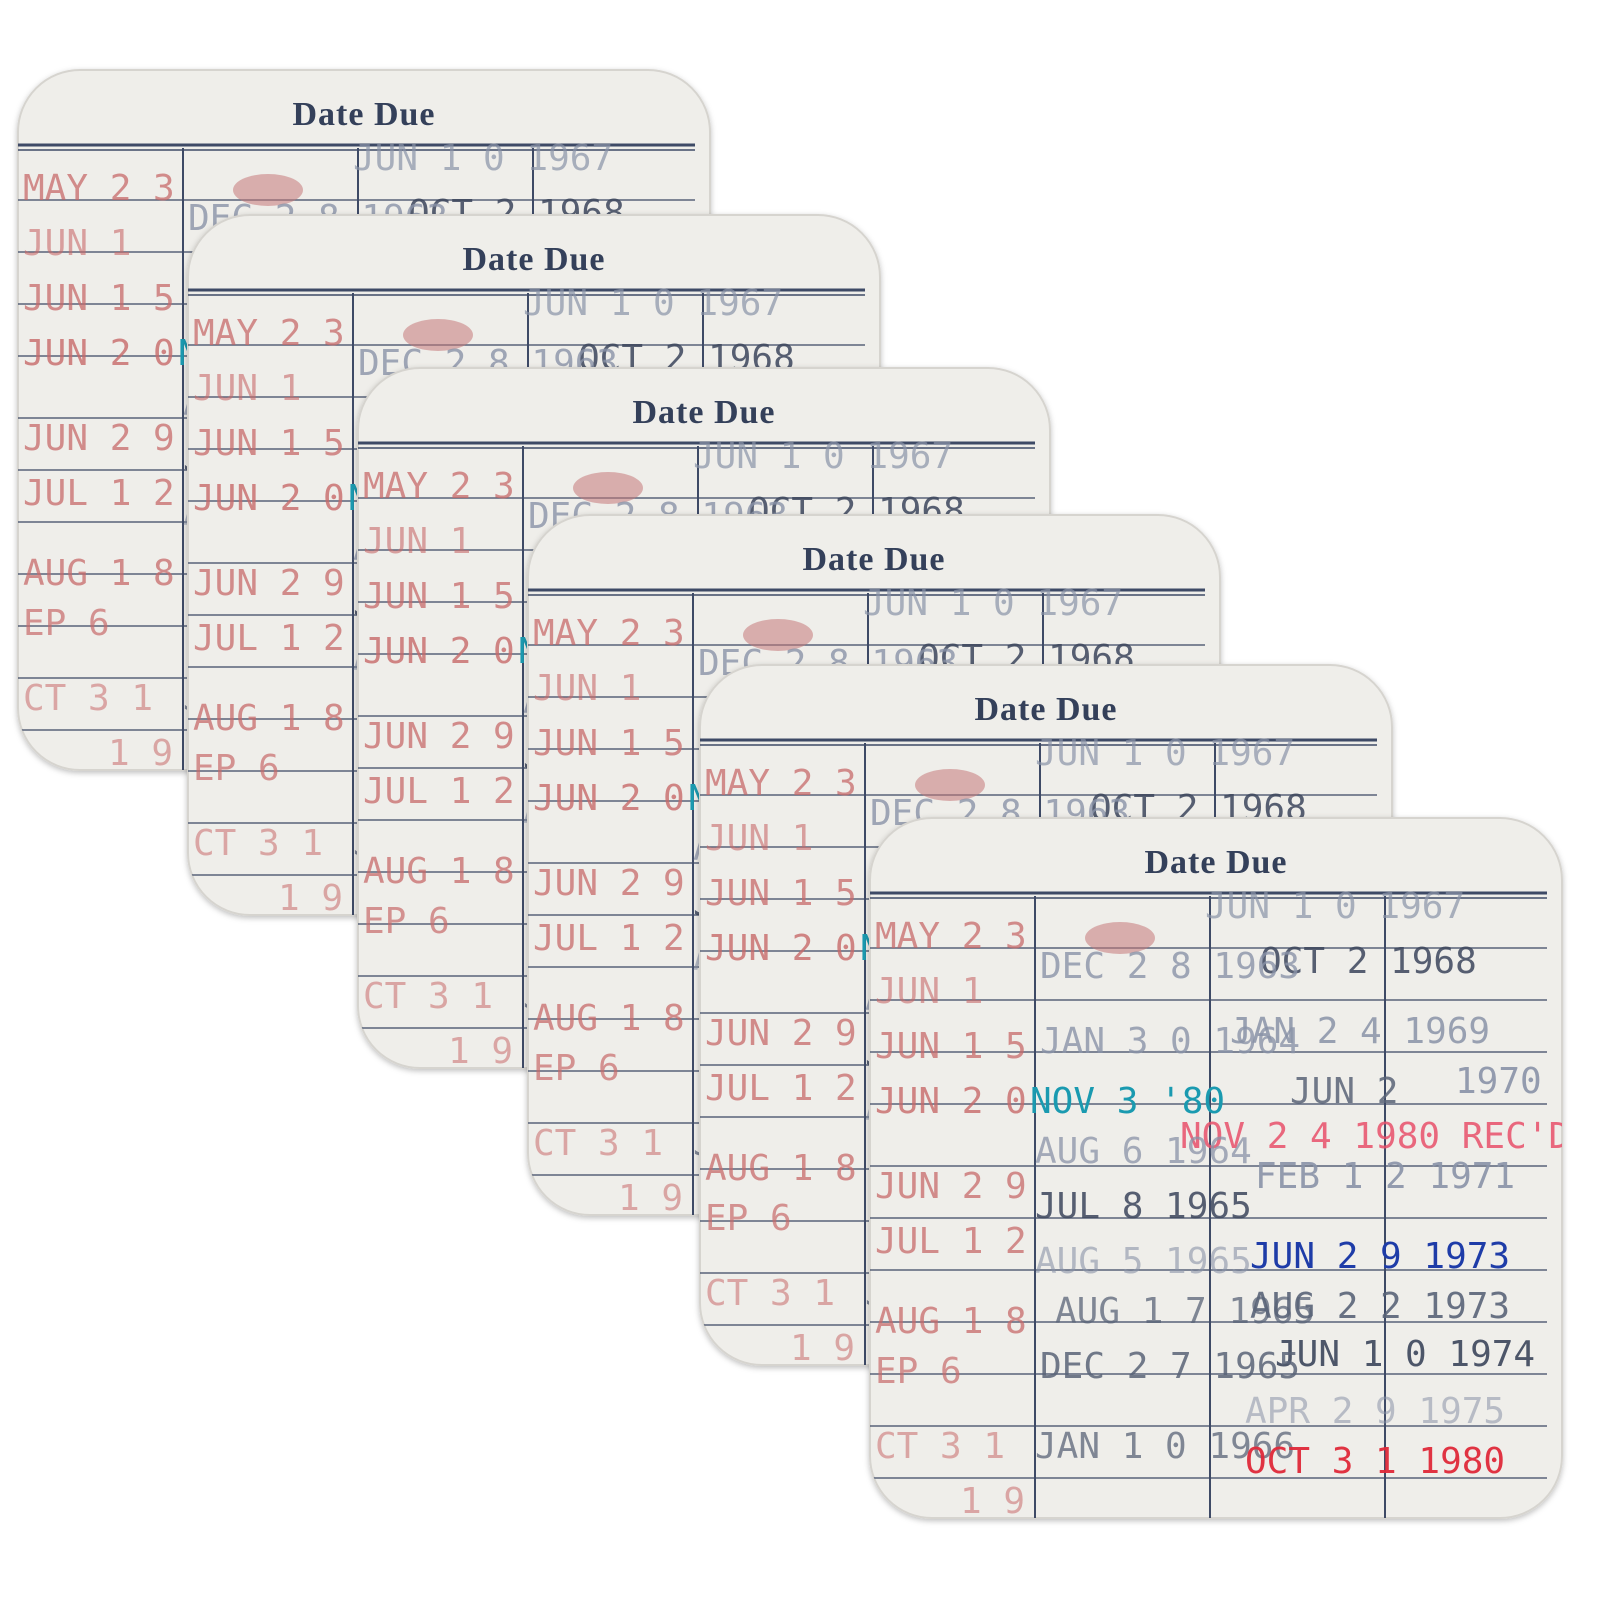  Describe the element at coordinates (1498, 1081) in the screenshot. I see `date-stamp: 1970` at that location.